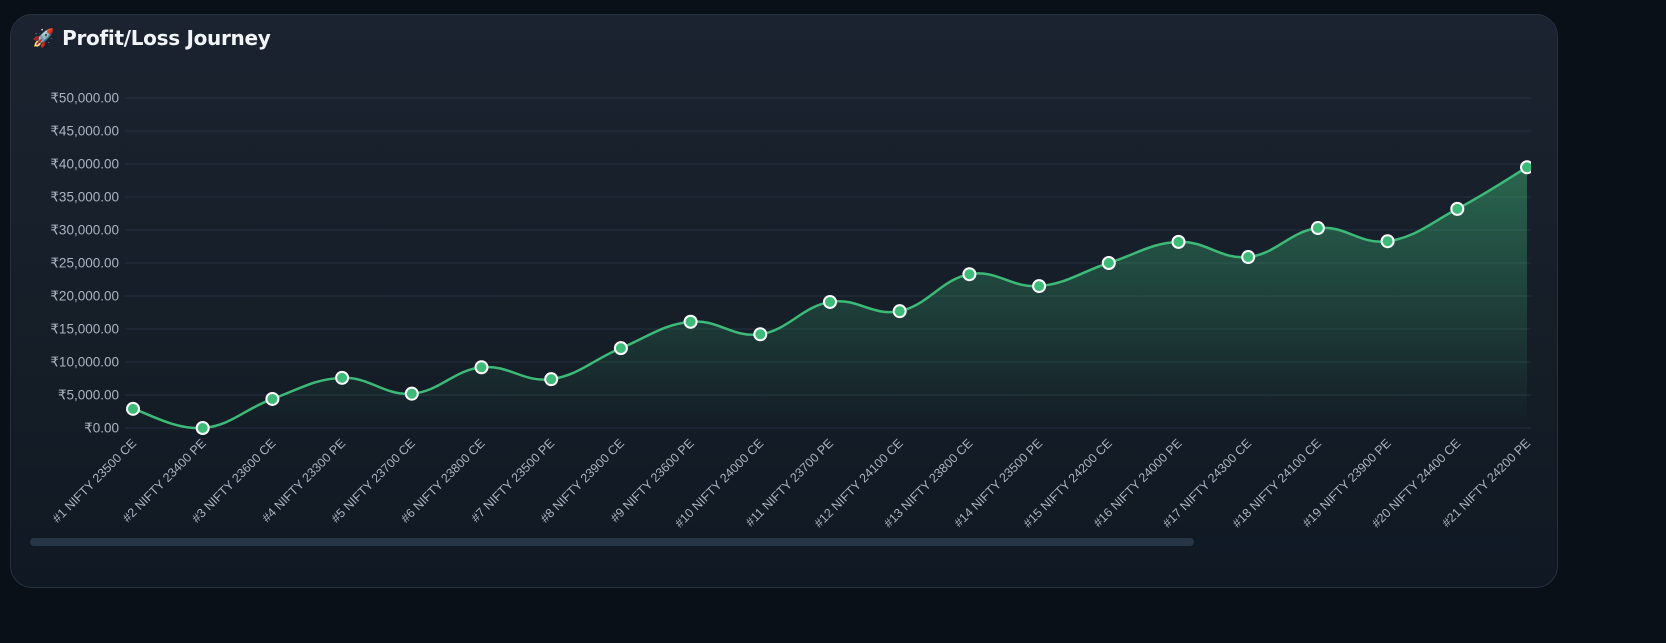  I want to click on rocket-icon: 🚀, so click(43, 38).